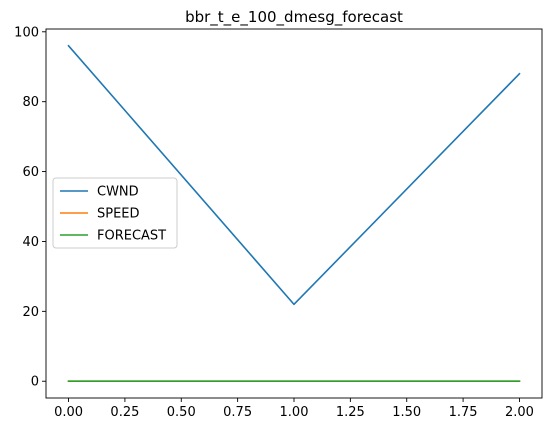 This screenshot has width=552, height=433. What do you see at coordinates (294, 412) in the screenshot?
I see `x-tick-label: 1.00` at bounding box center [294, 412].